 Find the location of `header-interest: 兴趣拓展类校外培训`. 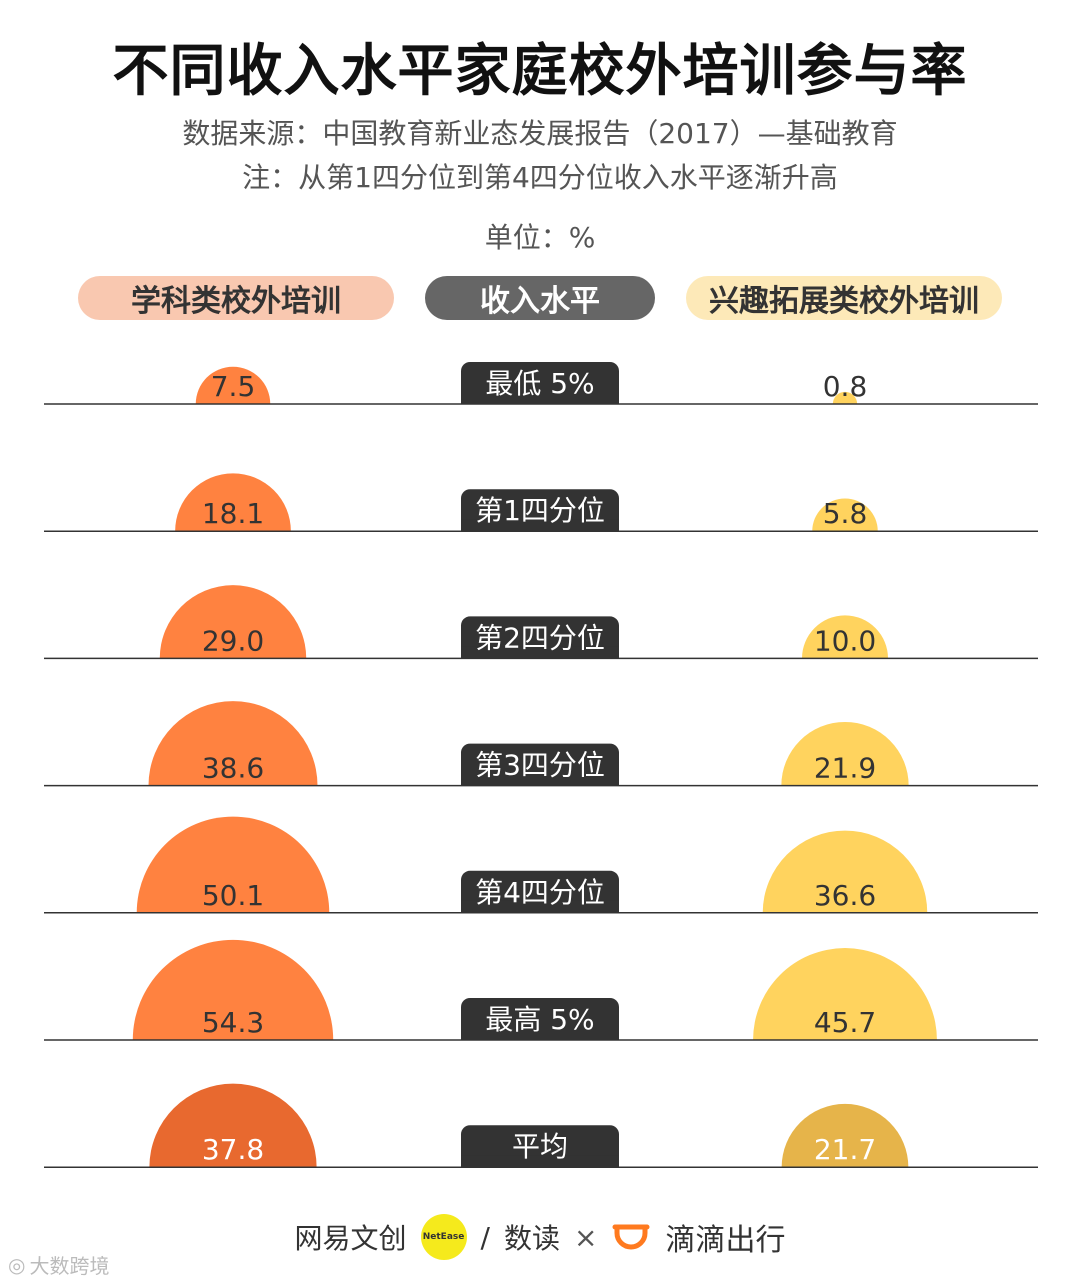

header-interest: 兴趣拓展类校外培训 is located at coordinates (844, 298).